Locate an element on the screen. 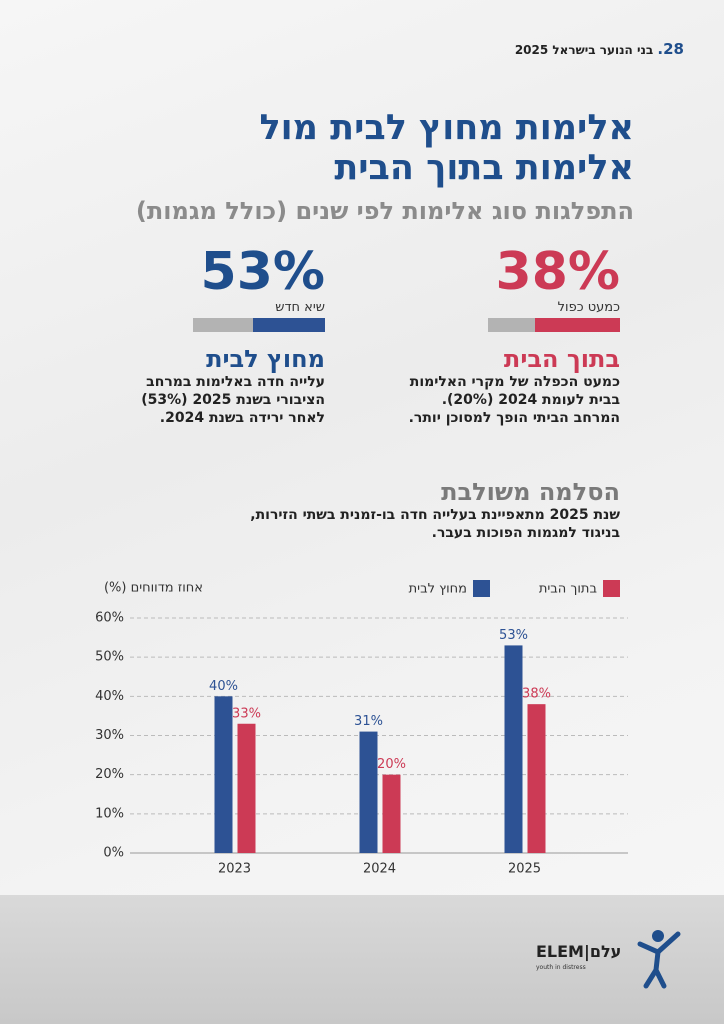  stat-caption: שיא חדש is located at coordinates (300, 307).